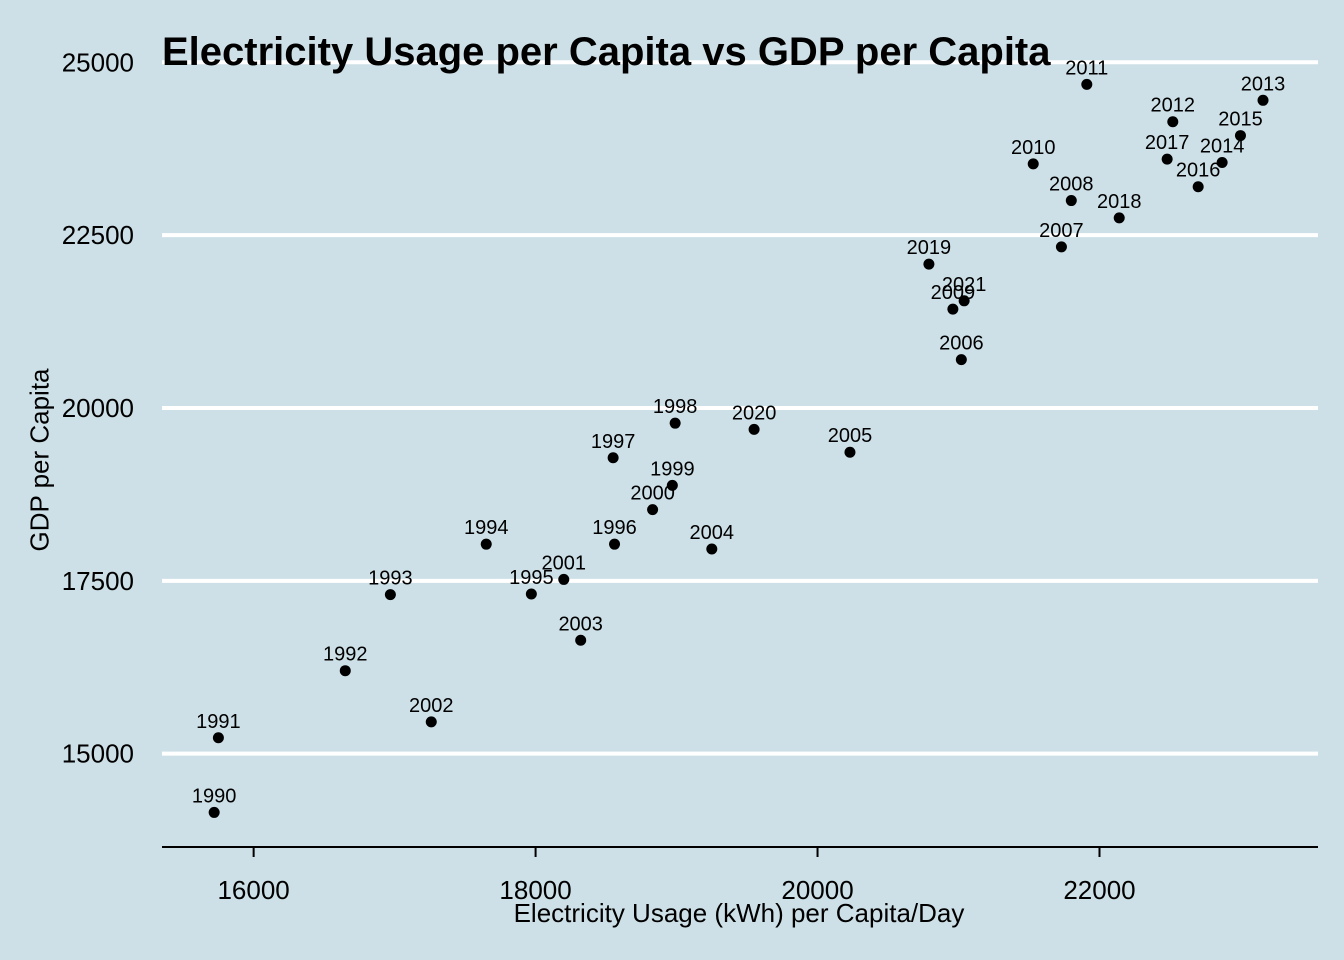  Describe the element at coordinates (1086, 68) in the screenshot. I see `point-label: 2011` at that location.